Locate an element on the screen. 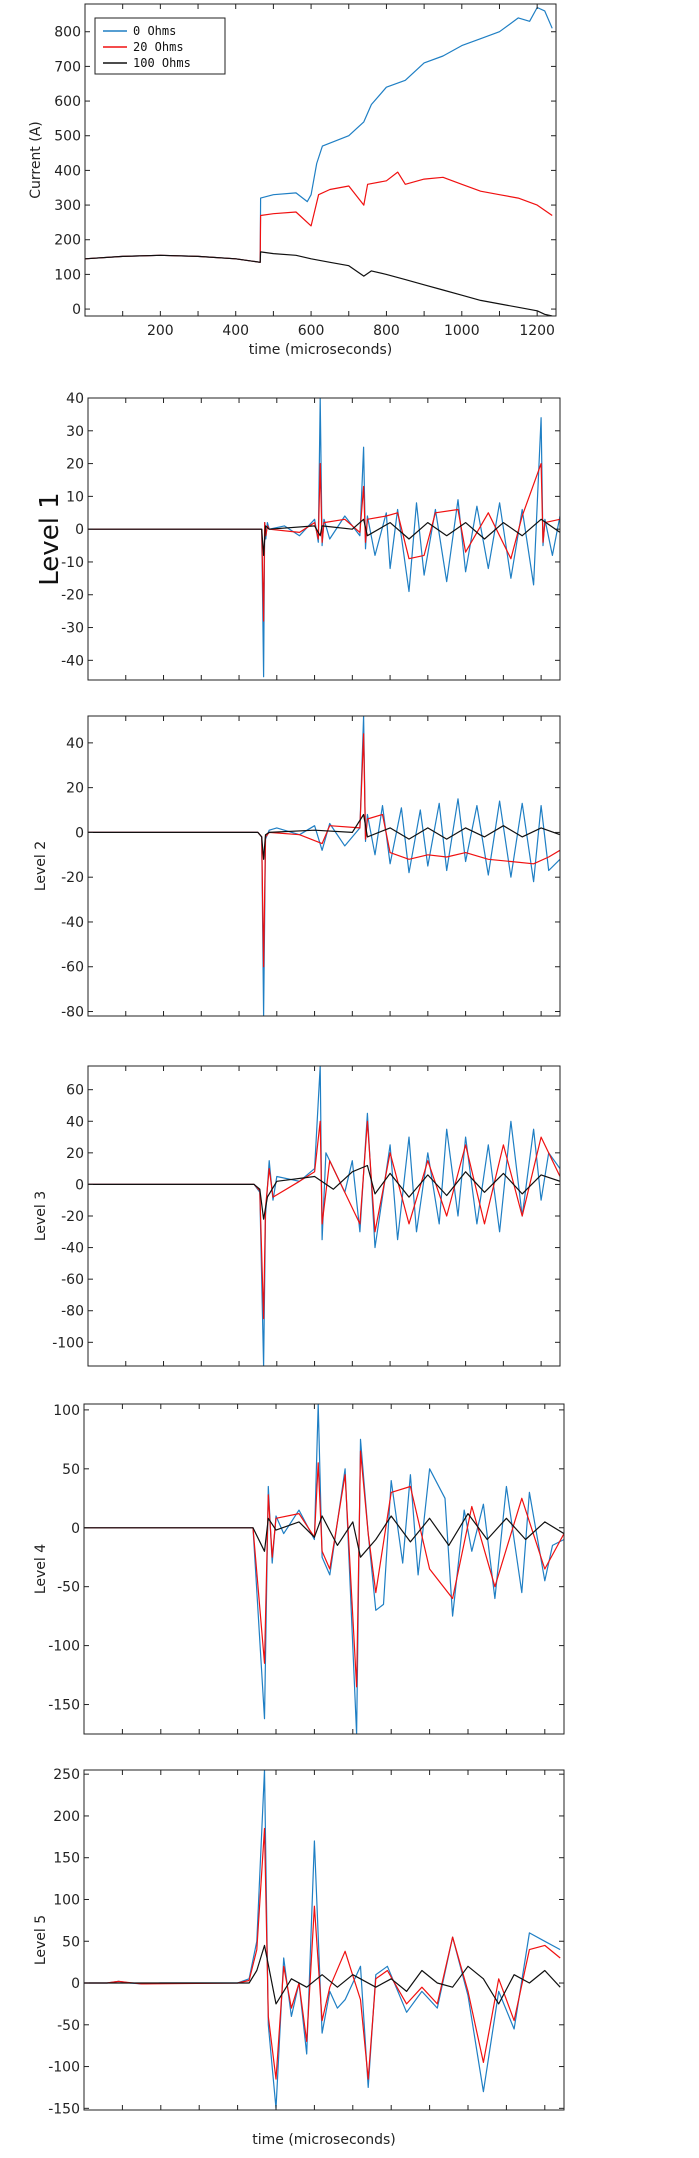  x-tick-label: 400 is located at coordinates (235, 331).